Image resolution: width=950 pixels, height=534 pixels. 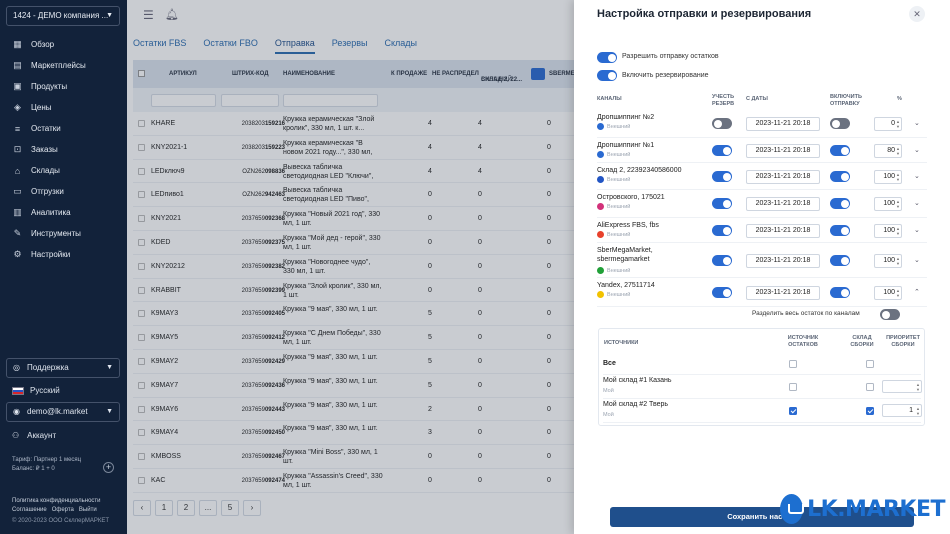 What do you see at coordinates (36, 390) in the screenshot?
I see `language-selector: Русский` at bounding box center [36, 390].